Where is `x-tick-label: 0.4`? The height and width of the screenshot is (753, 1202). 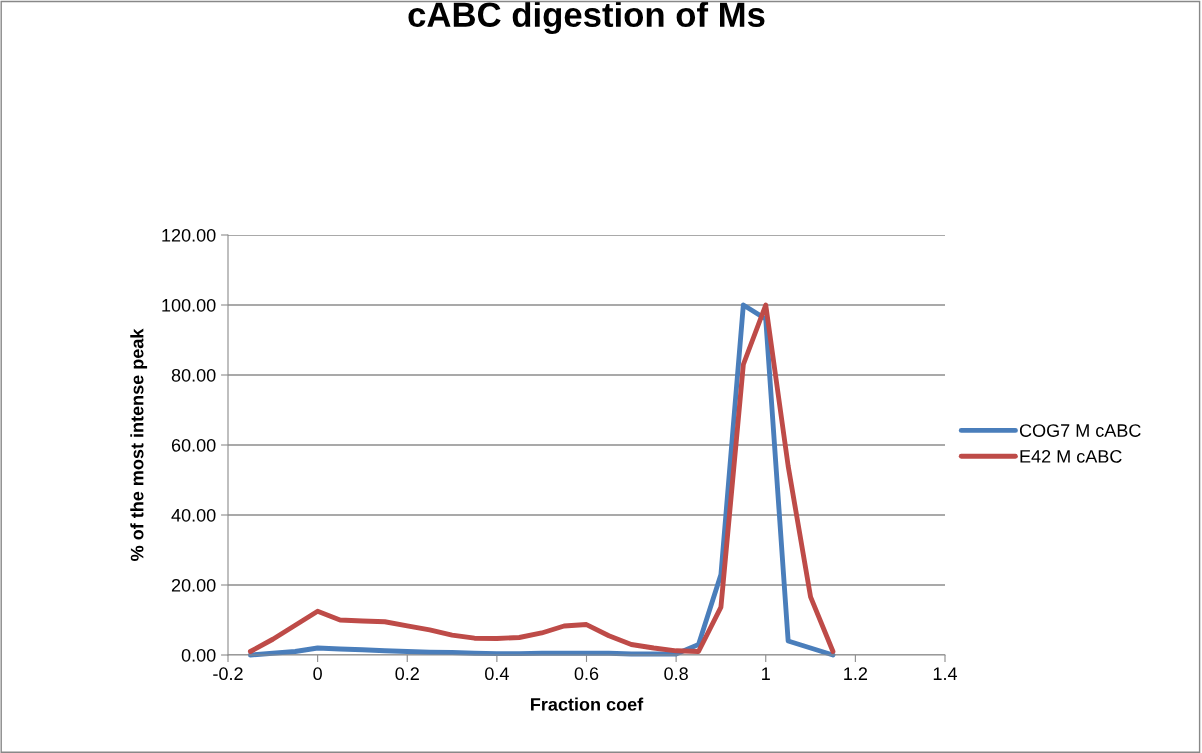
x-tick-label: 0.4 is located at coordinates (497, 674).